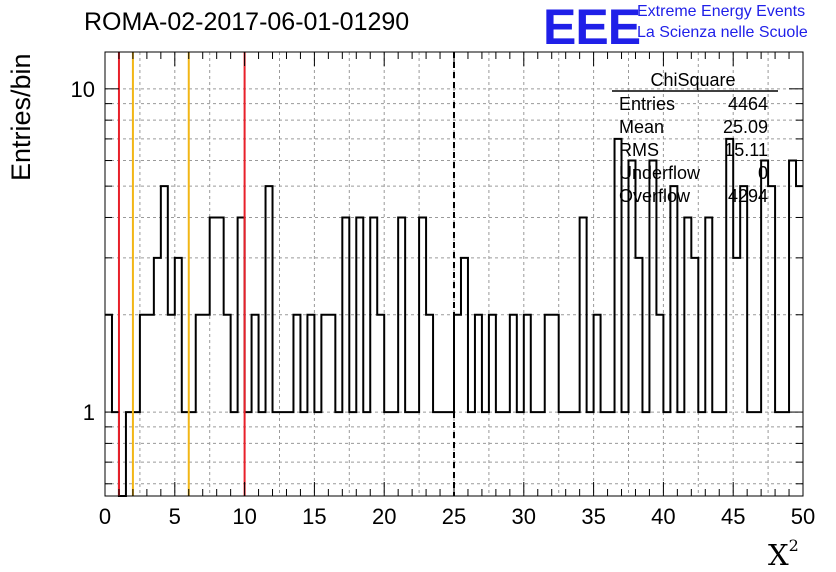 Image resolution: width=836 pixels, height=572 pixels. I want to click on eee-logo: EEE, so click(592, 27).